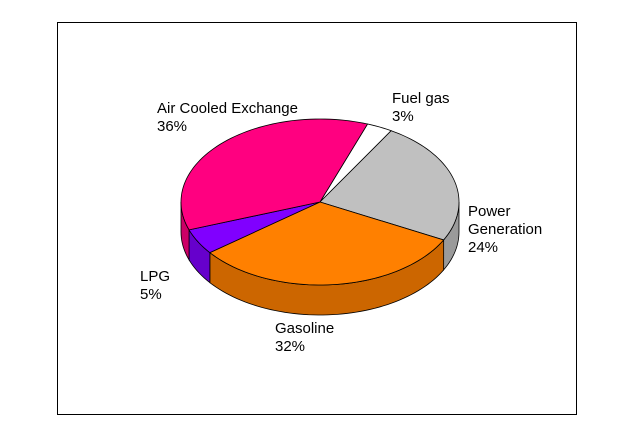 The height and width of the screenshot is (431, 635). Describe the element at coordinates (483, 247) in the screenshot. I see `value-label: 24%` at that location.